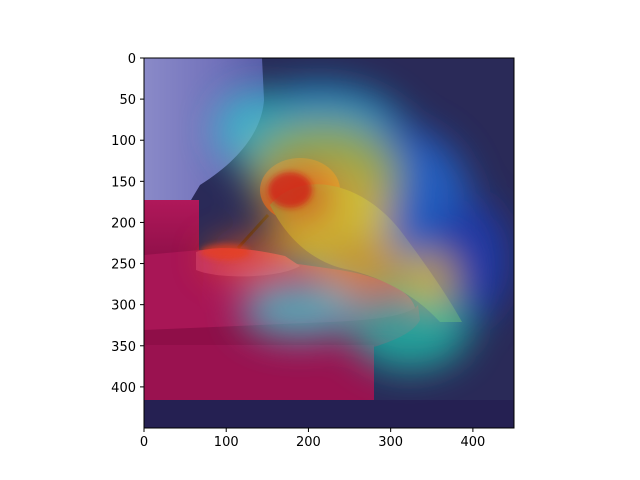  What do you see at coordinates (390, 442) in the screenshot?
I see `x-tick-label: 300` at bounding box center [390, 442].